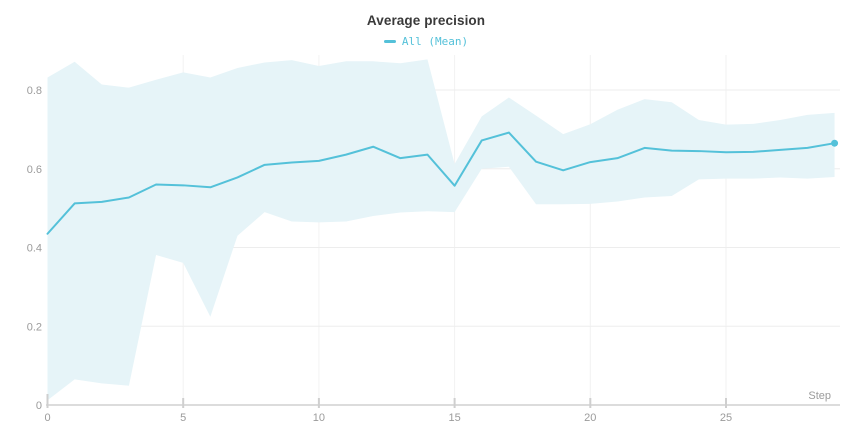 This screenshot has height=441, width=852. What do you see at coordinates (39, 406) in the screenshot?
I see `y-tick-label: 0` at bounding box center [39, 406].